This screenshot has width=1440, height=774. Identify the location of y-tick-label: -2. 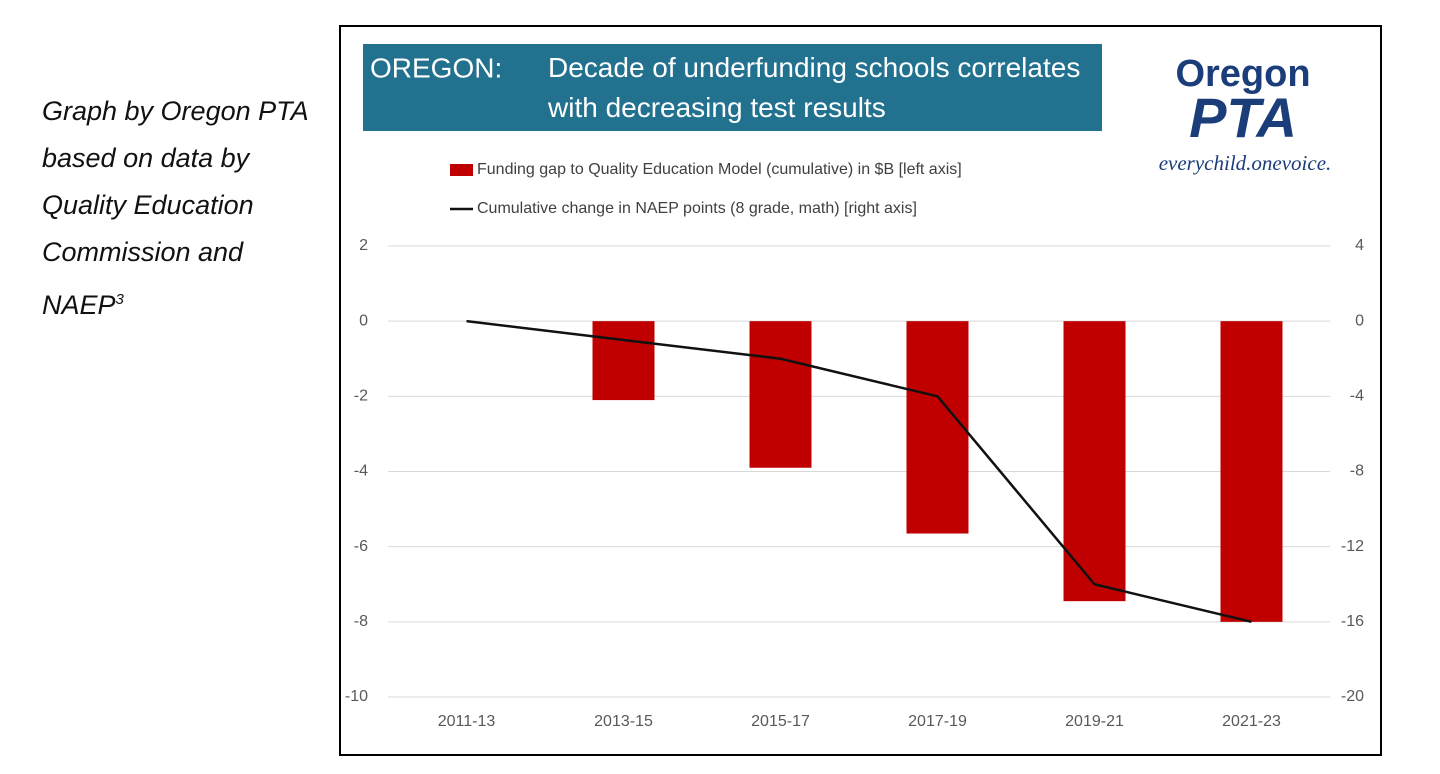
(361, 396).